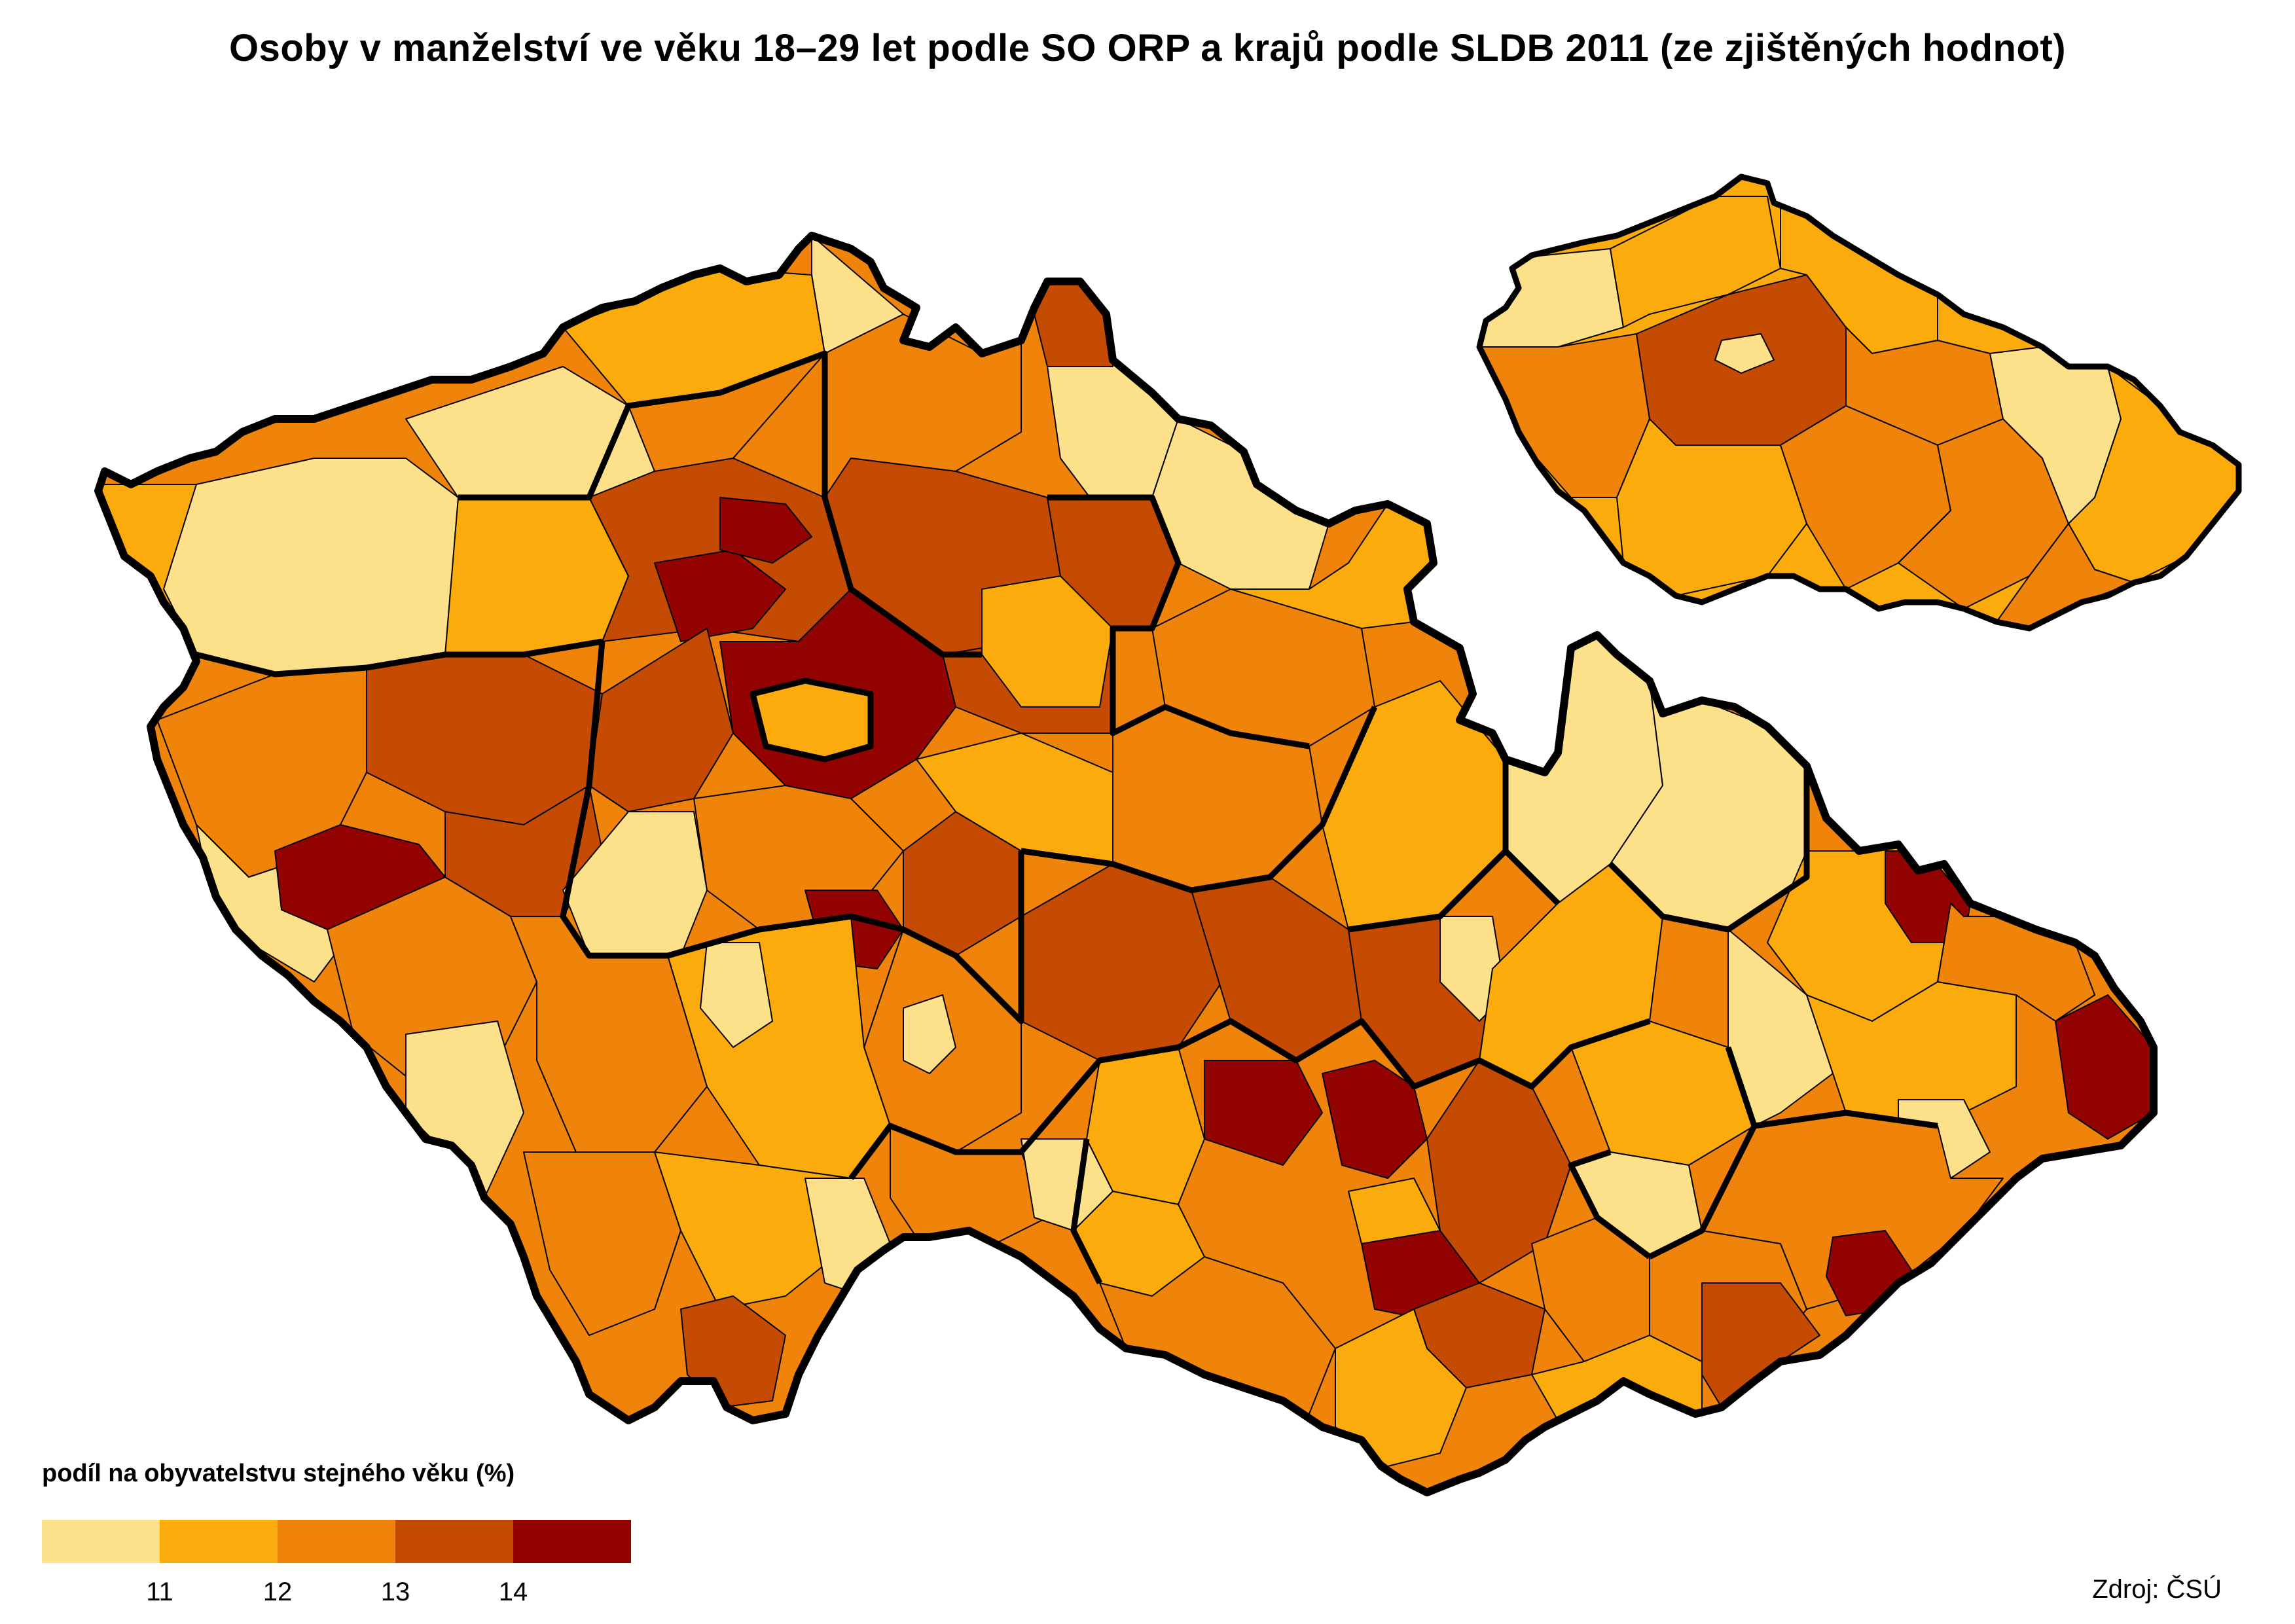 This screenshot has height=1624, width=2295. I want to click on source-note: Zdroj: ČSÚ, so click(2157, 1589).